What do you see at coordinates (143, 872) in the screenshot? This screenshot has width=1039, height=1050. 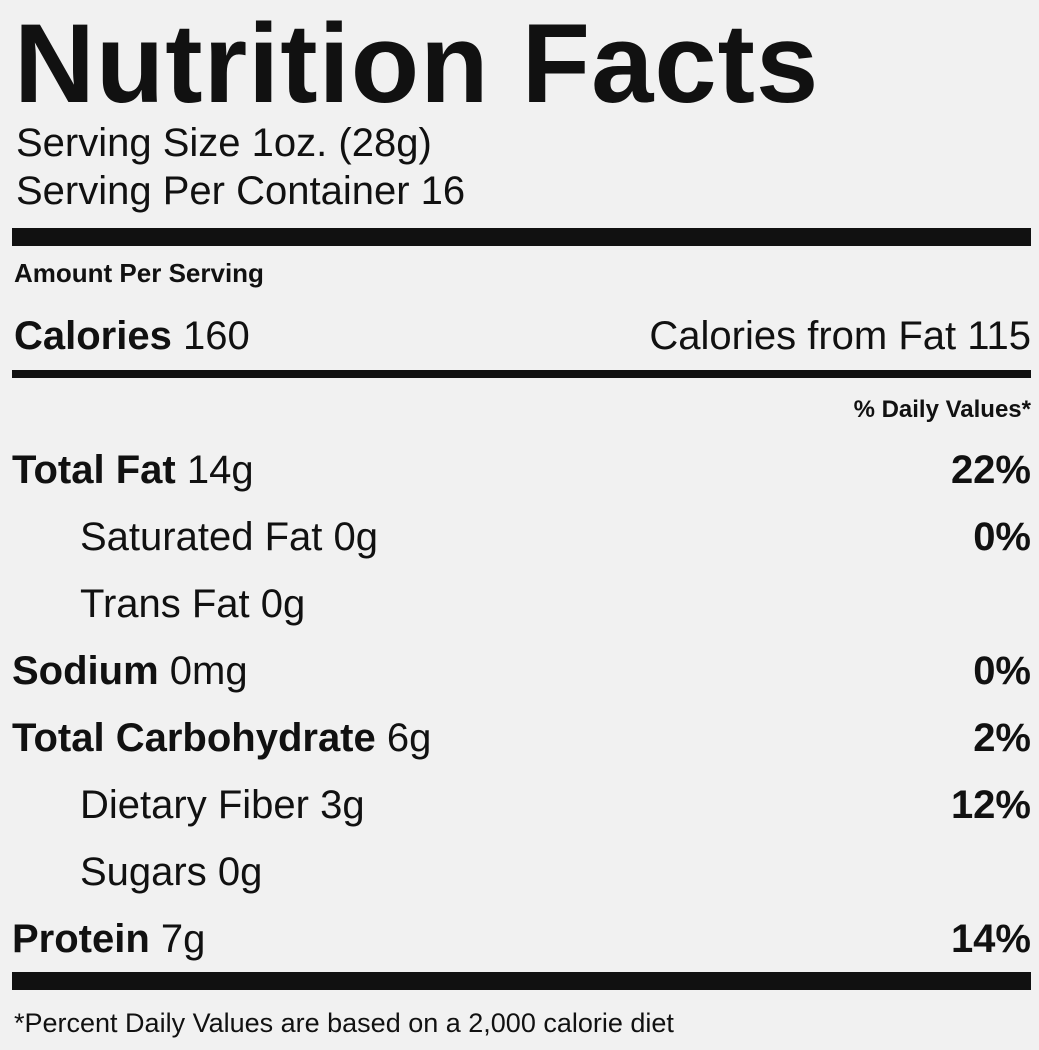 I see `nutrient-name: Sugars` at bounding box center [143, 872].